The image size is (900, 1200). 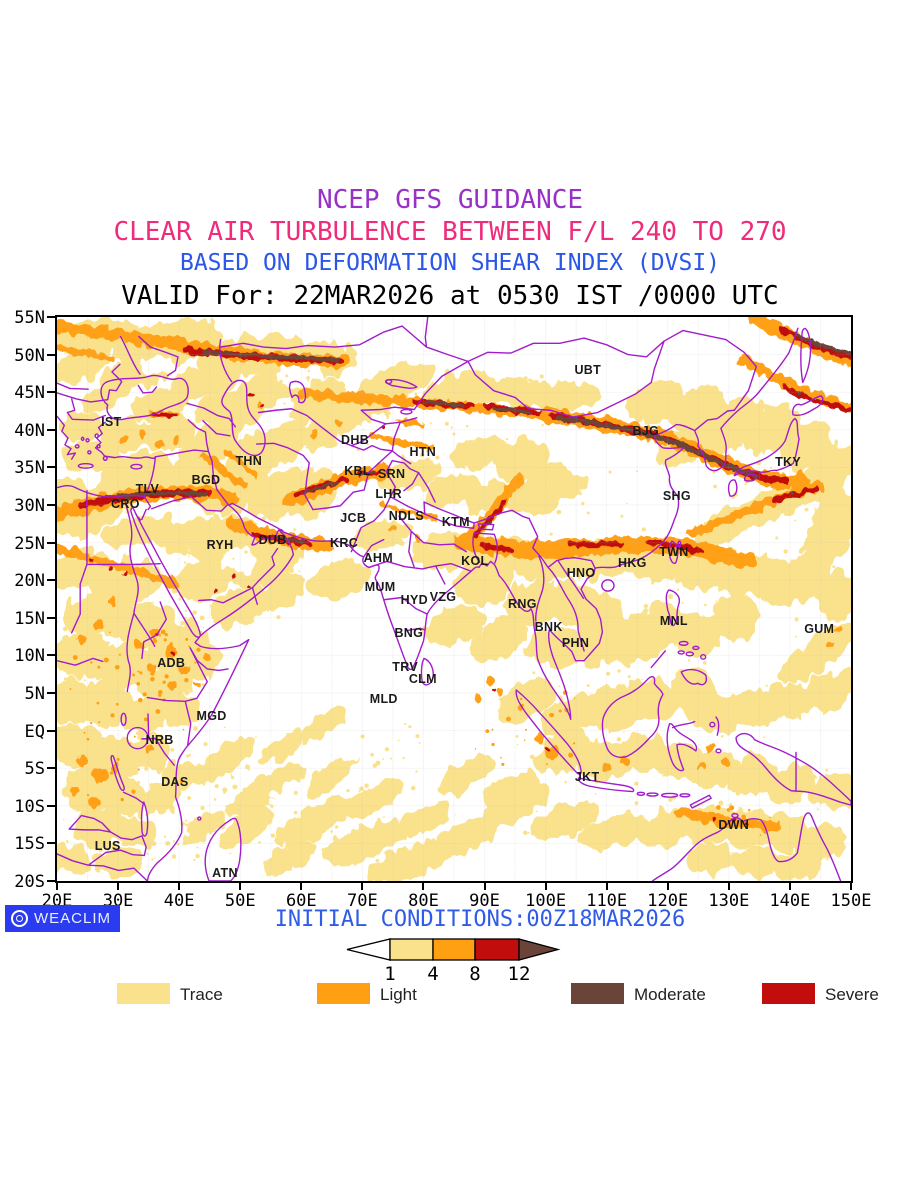 I want to click on weaclim-label: WEACLIM, so click(x=73, y=918).